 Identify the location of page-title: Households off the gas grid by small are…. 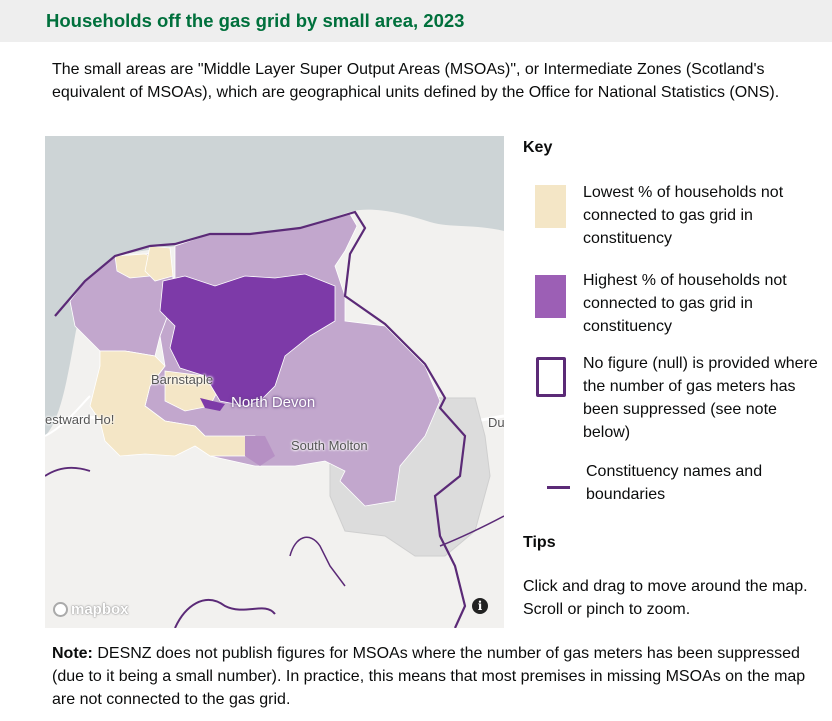
(255, 20).